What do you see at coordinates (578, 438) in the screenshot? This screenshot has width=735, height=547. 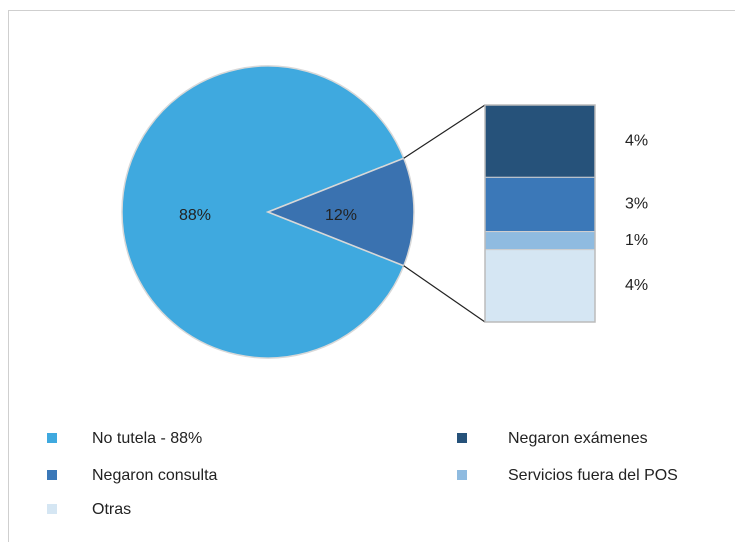 I see `legend-label: Negaron exámenes` at bounding box center [578, 438].